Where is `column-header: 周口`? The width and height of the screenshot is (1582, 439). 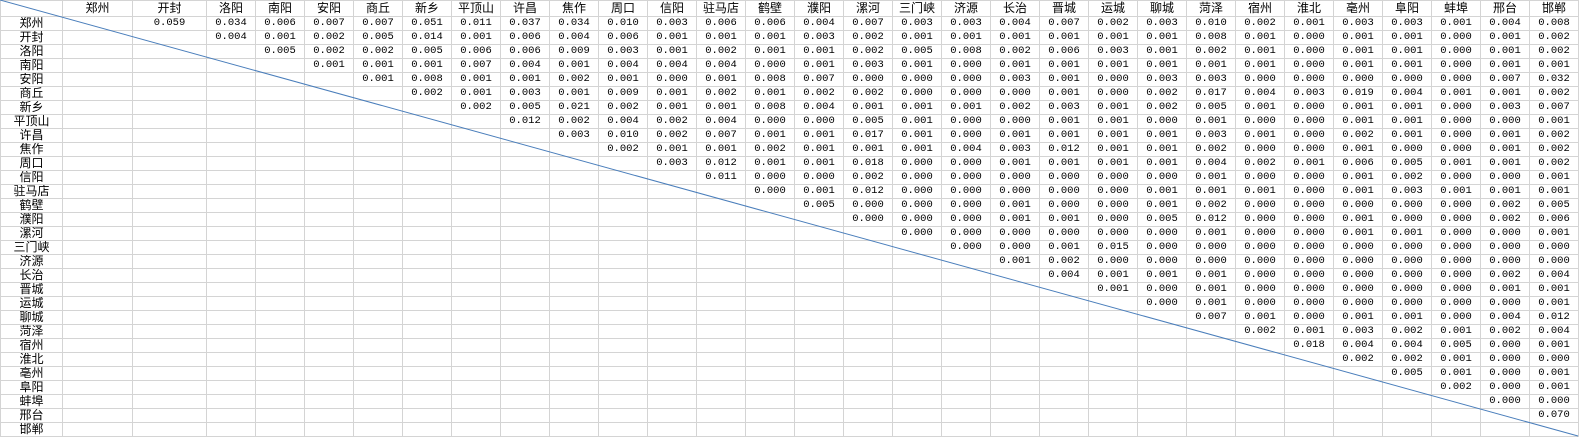
column-header: 周口 is located at coordinates (623, 8).